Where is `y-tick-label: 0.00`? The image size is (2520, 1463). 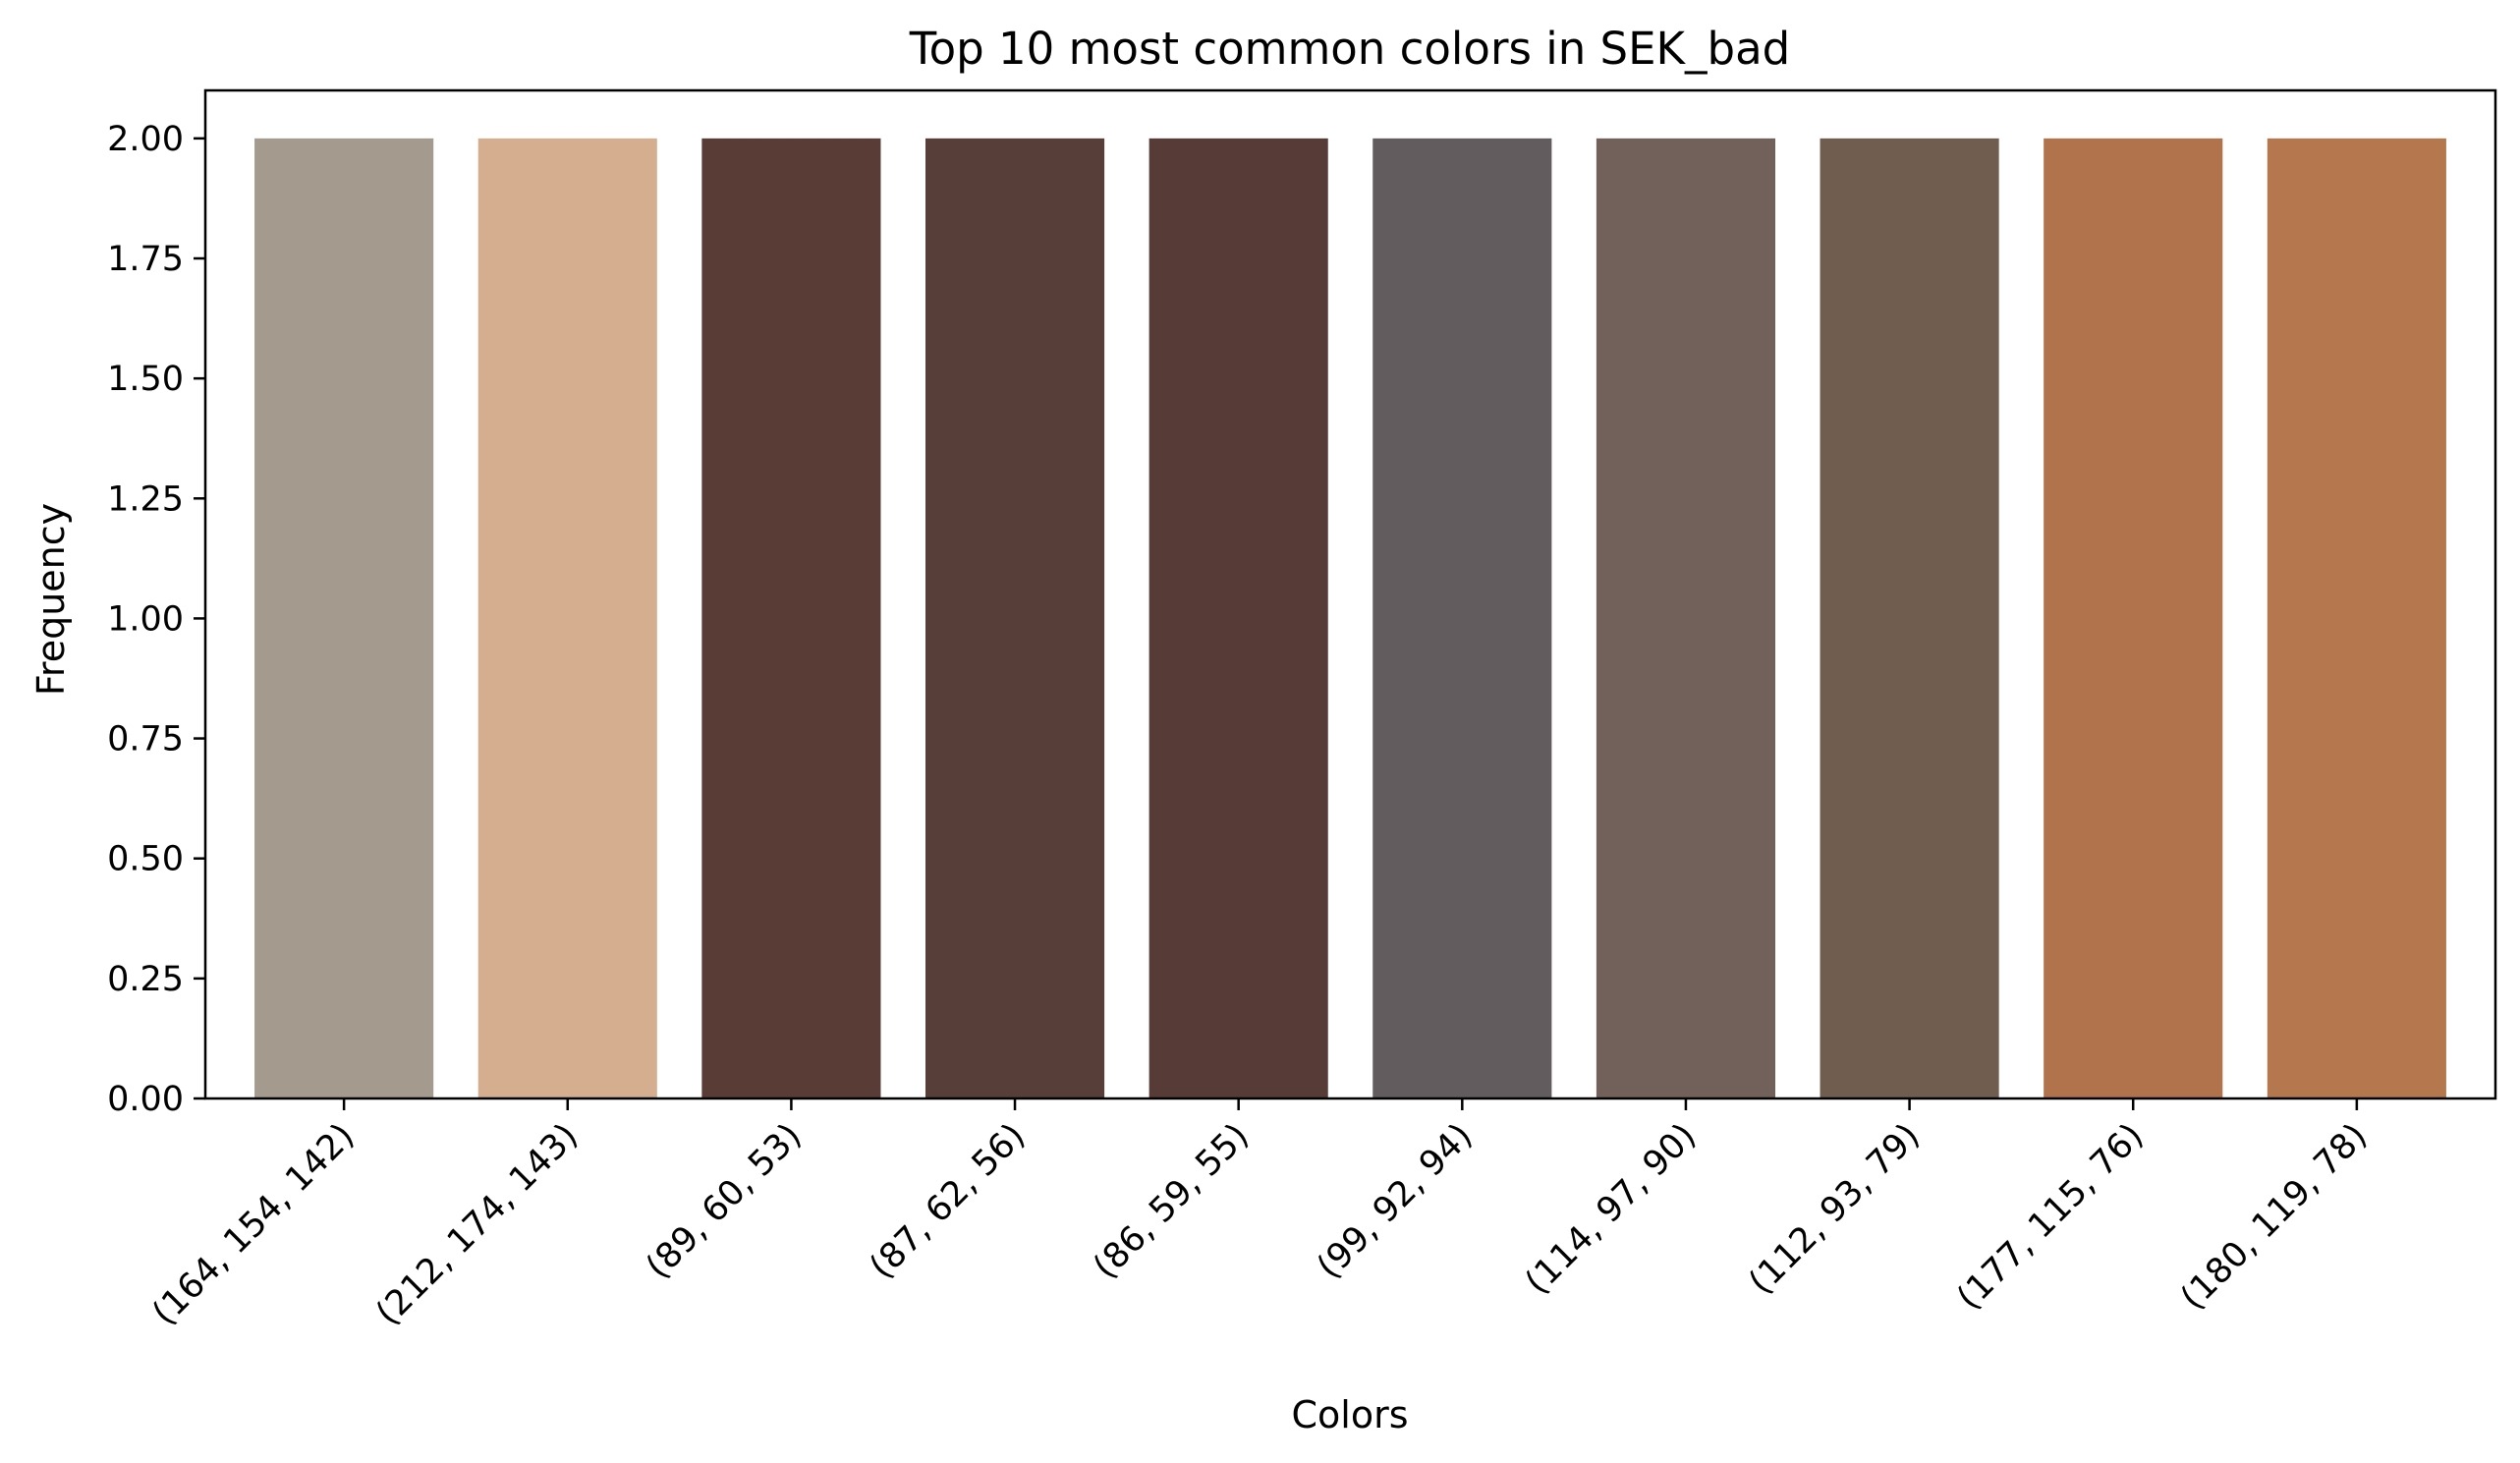 y-tick-label: 0.00 is located at coordinates (145, 1100).